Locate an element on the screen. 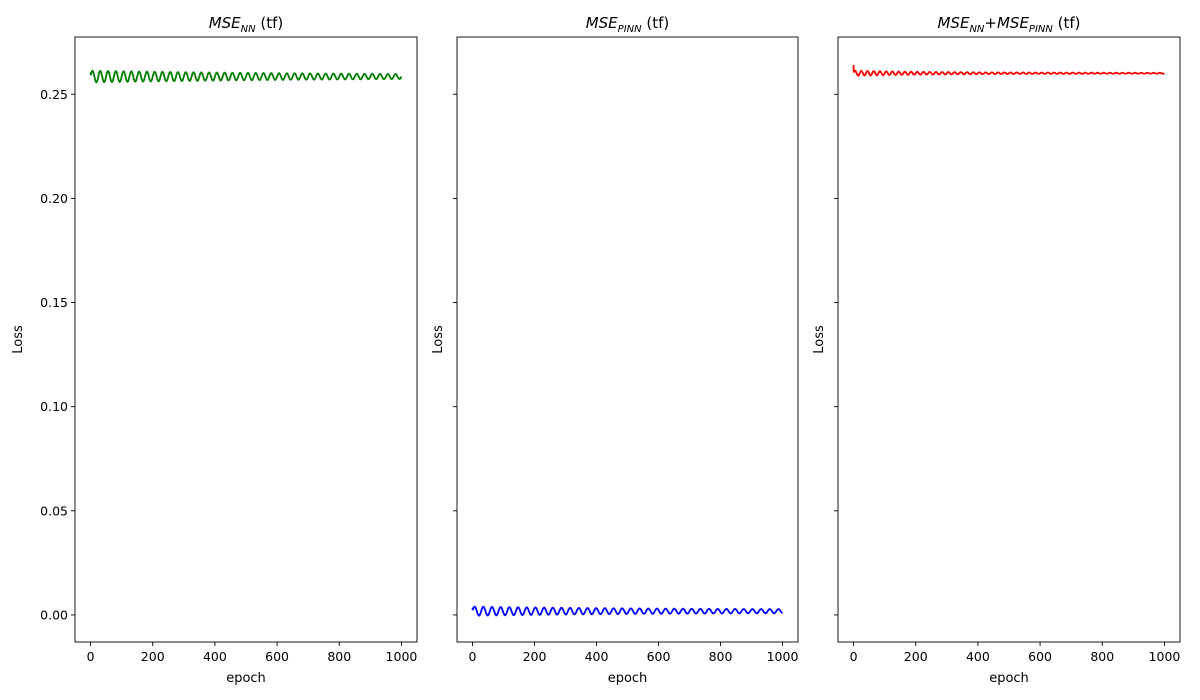 This screenshot has width=1200, height=700. chart-title: MSENN (tf) is located at coordinates (246, 24).